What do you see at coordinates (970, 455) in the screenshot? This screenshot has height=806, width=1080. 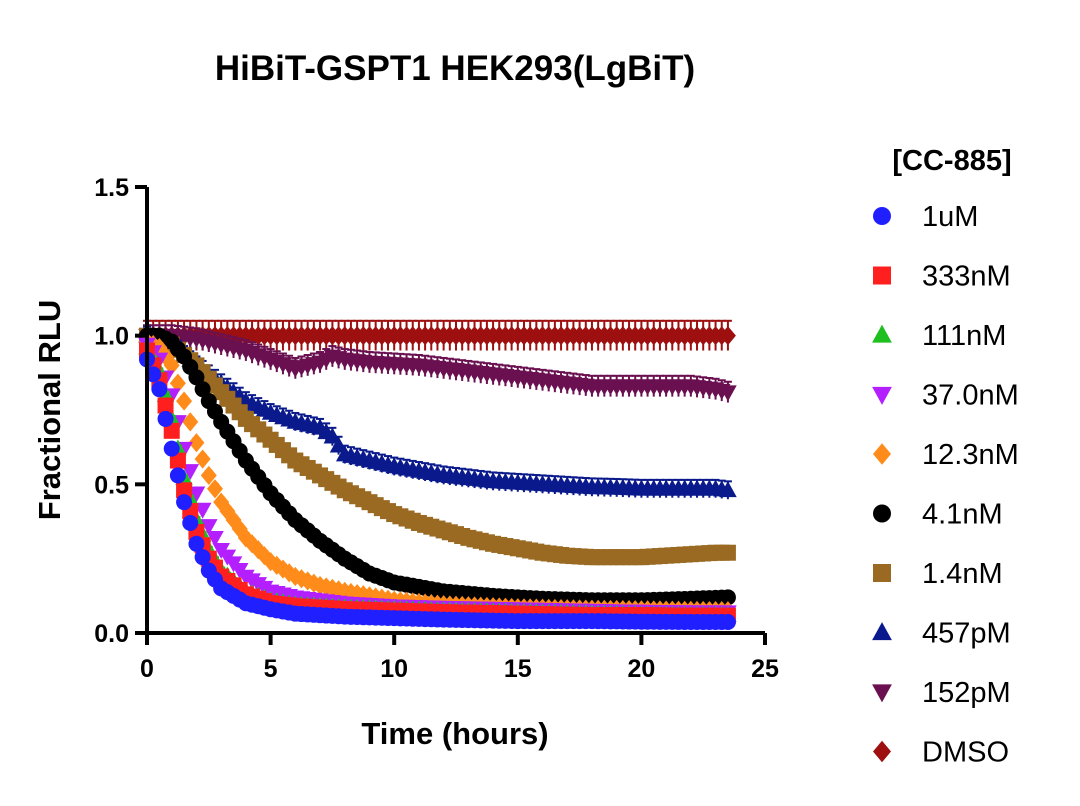 I see `legend-label: 12.3nM` at bounding box center [970, 455].